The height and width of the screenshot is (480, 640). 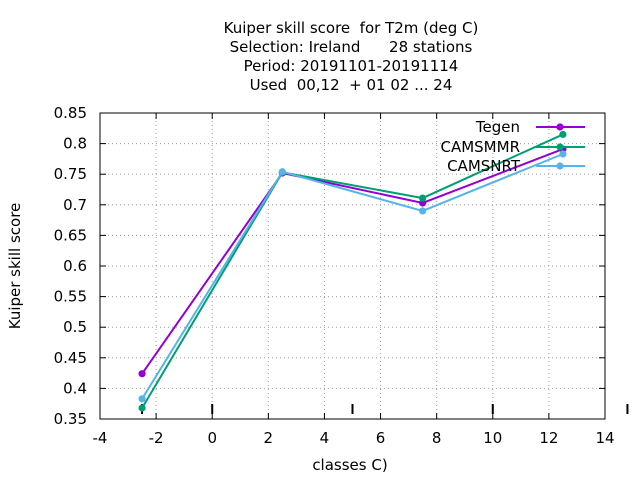 What do you see at coordinates (70, 113) in the screenshot?
I see `y-tick-label: 0.85` at bounding box center [70, 113].